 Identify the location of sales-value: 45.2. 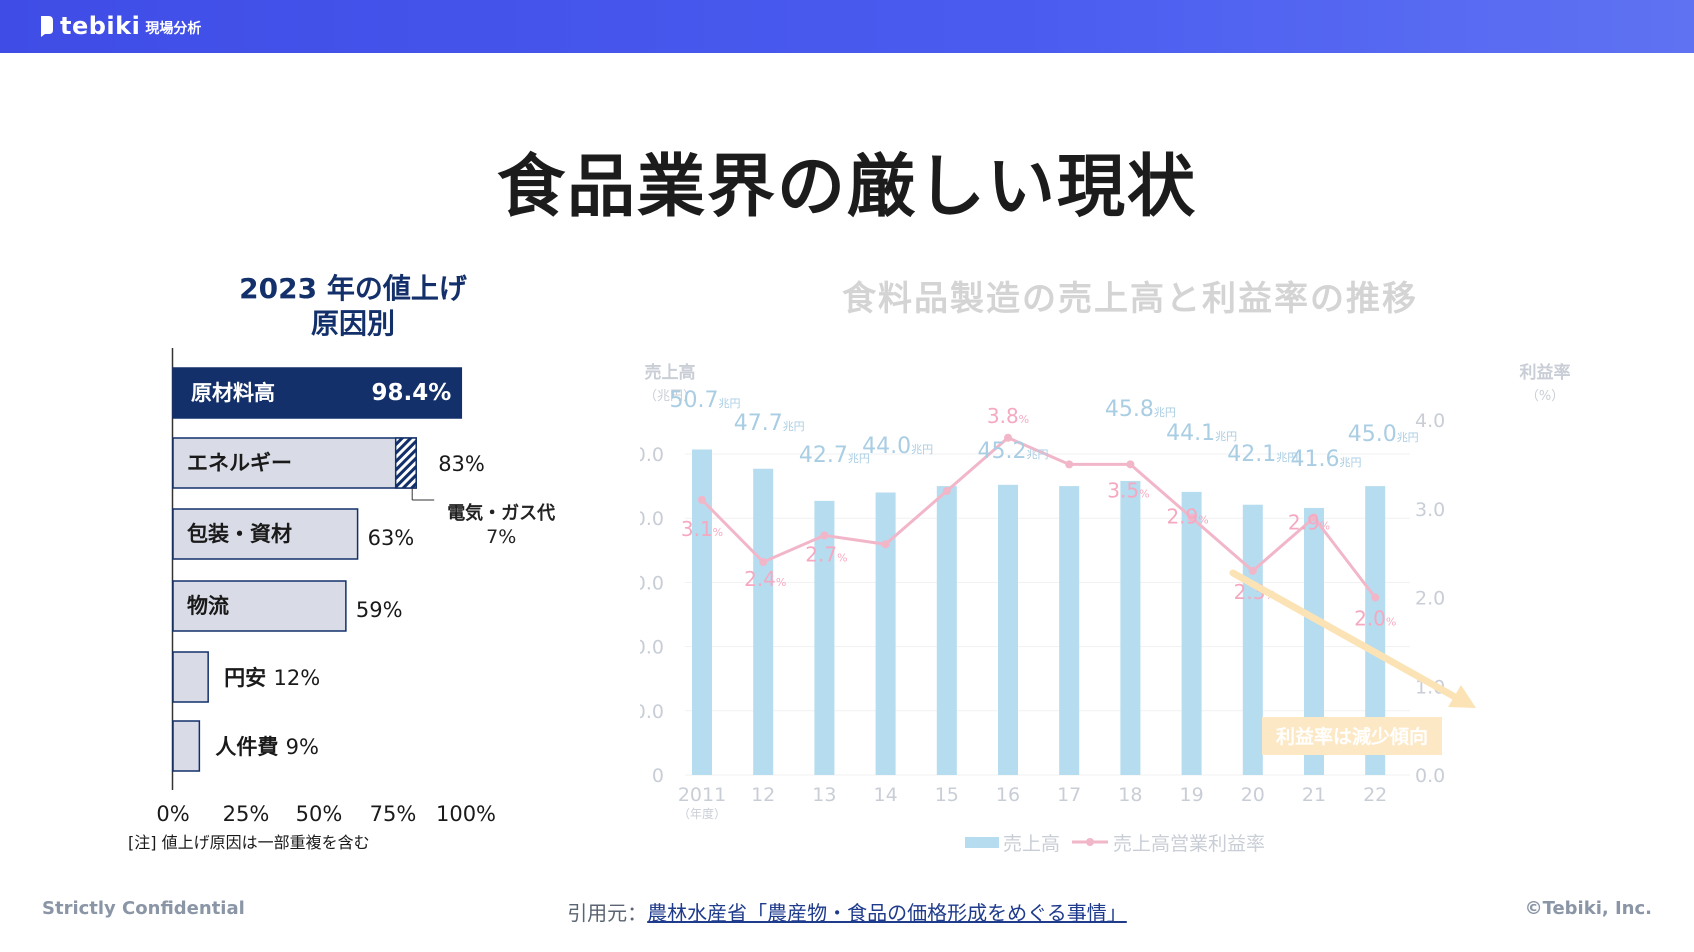
(1002, 451).